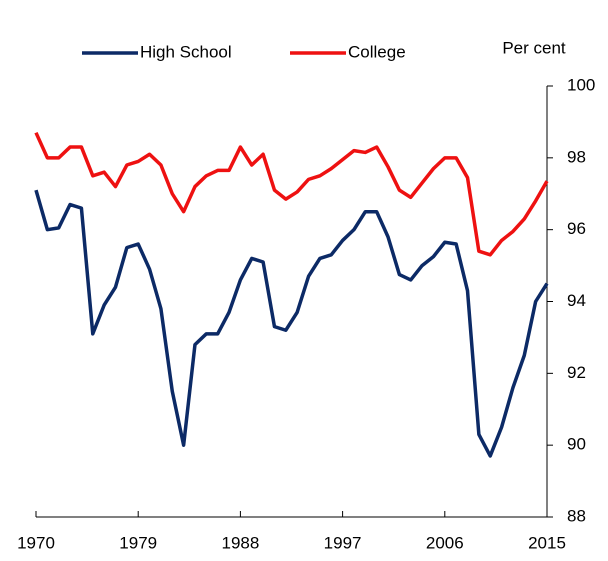  I want to click on y-tick-label: 96, so click(576, 228).